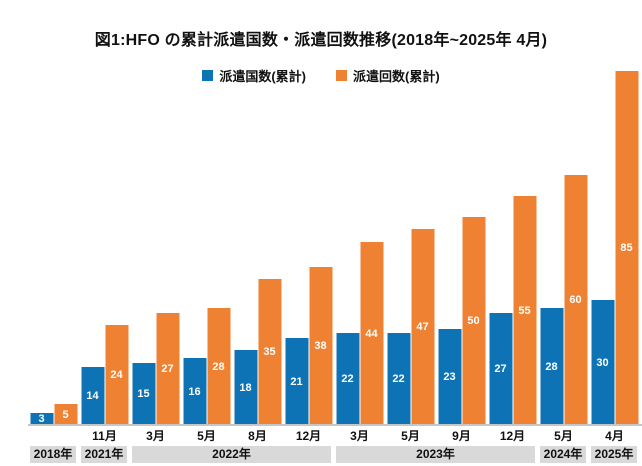  I want to click on bar-value-label: 18, so click(245, 387).